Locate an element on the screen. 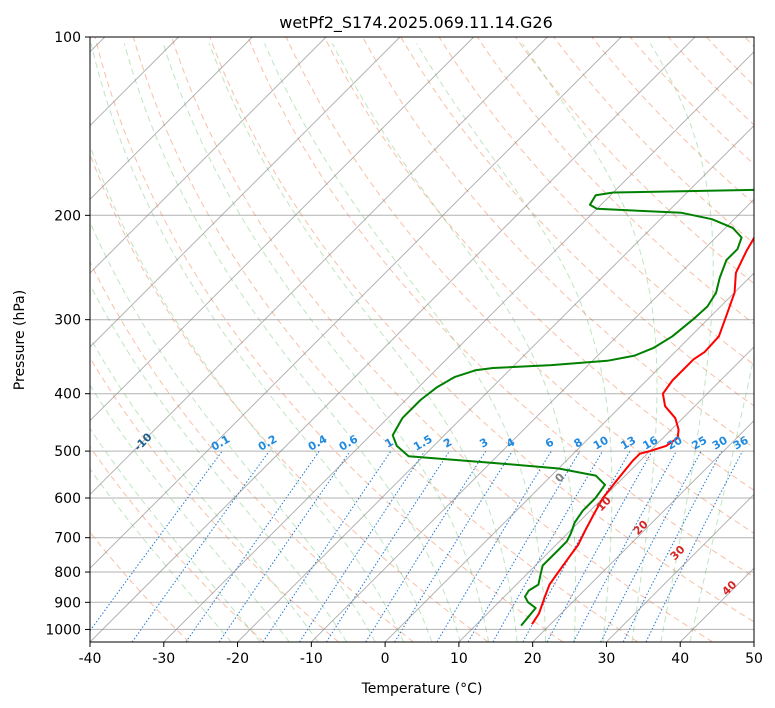 This screenshot has width=775, height=708. x-tick-label: -10 is located at coordinates (311, 659).